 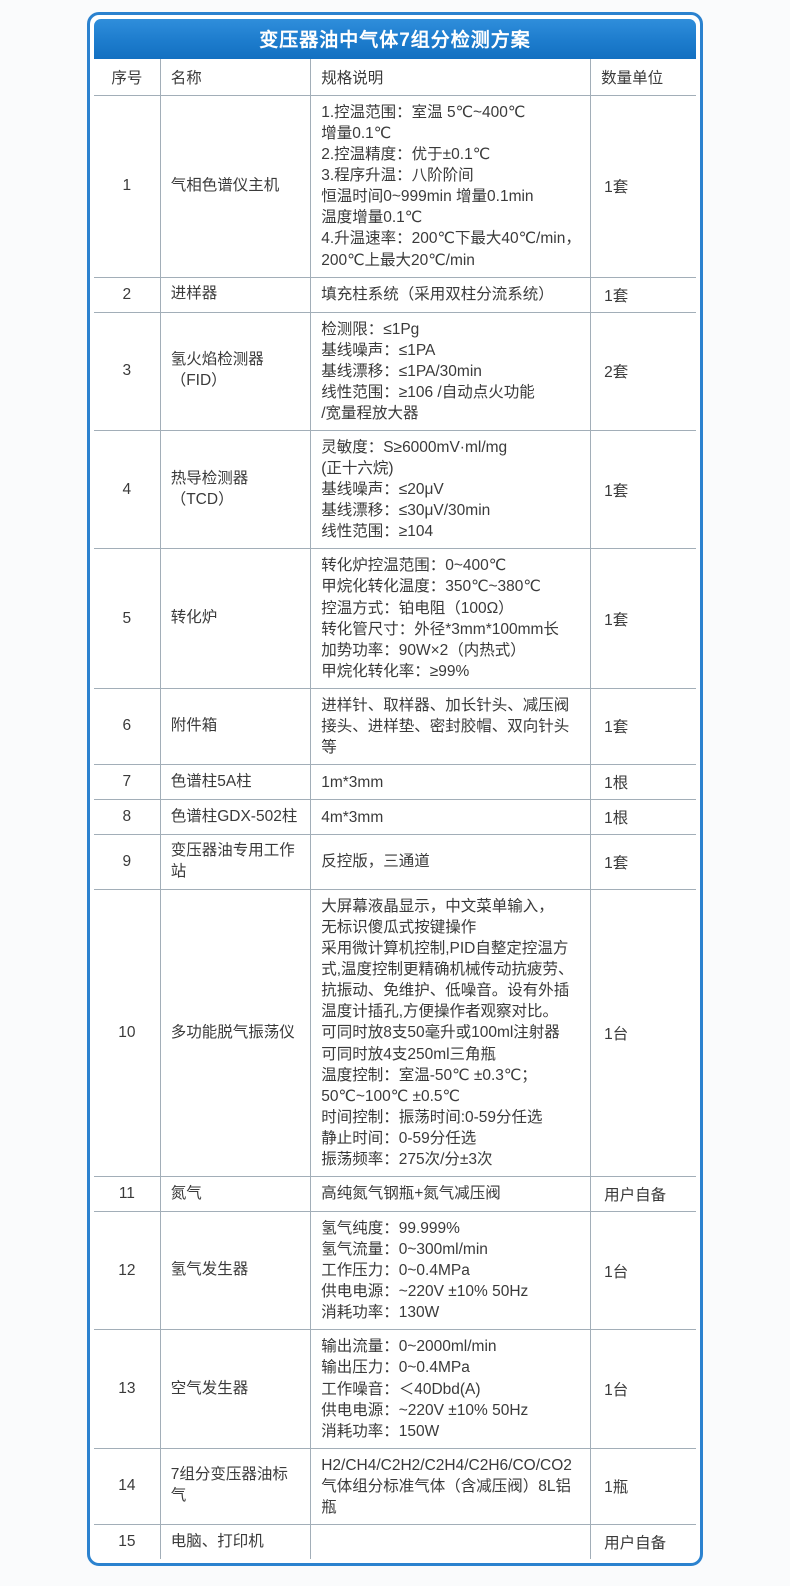 What do you see at coordinates (643, 1486) in the screenshot?
I see `row-qty: 1瓶` at bounding box center [643, 1486].